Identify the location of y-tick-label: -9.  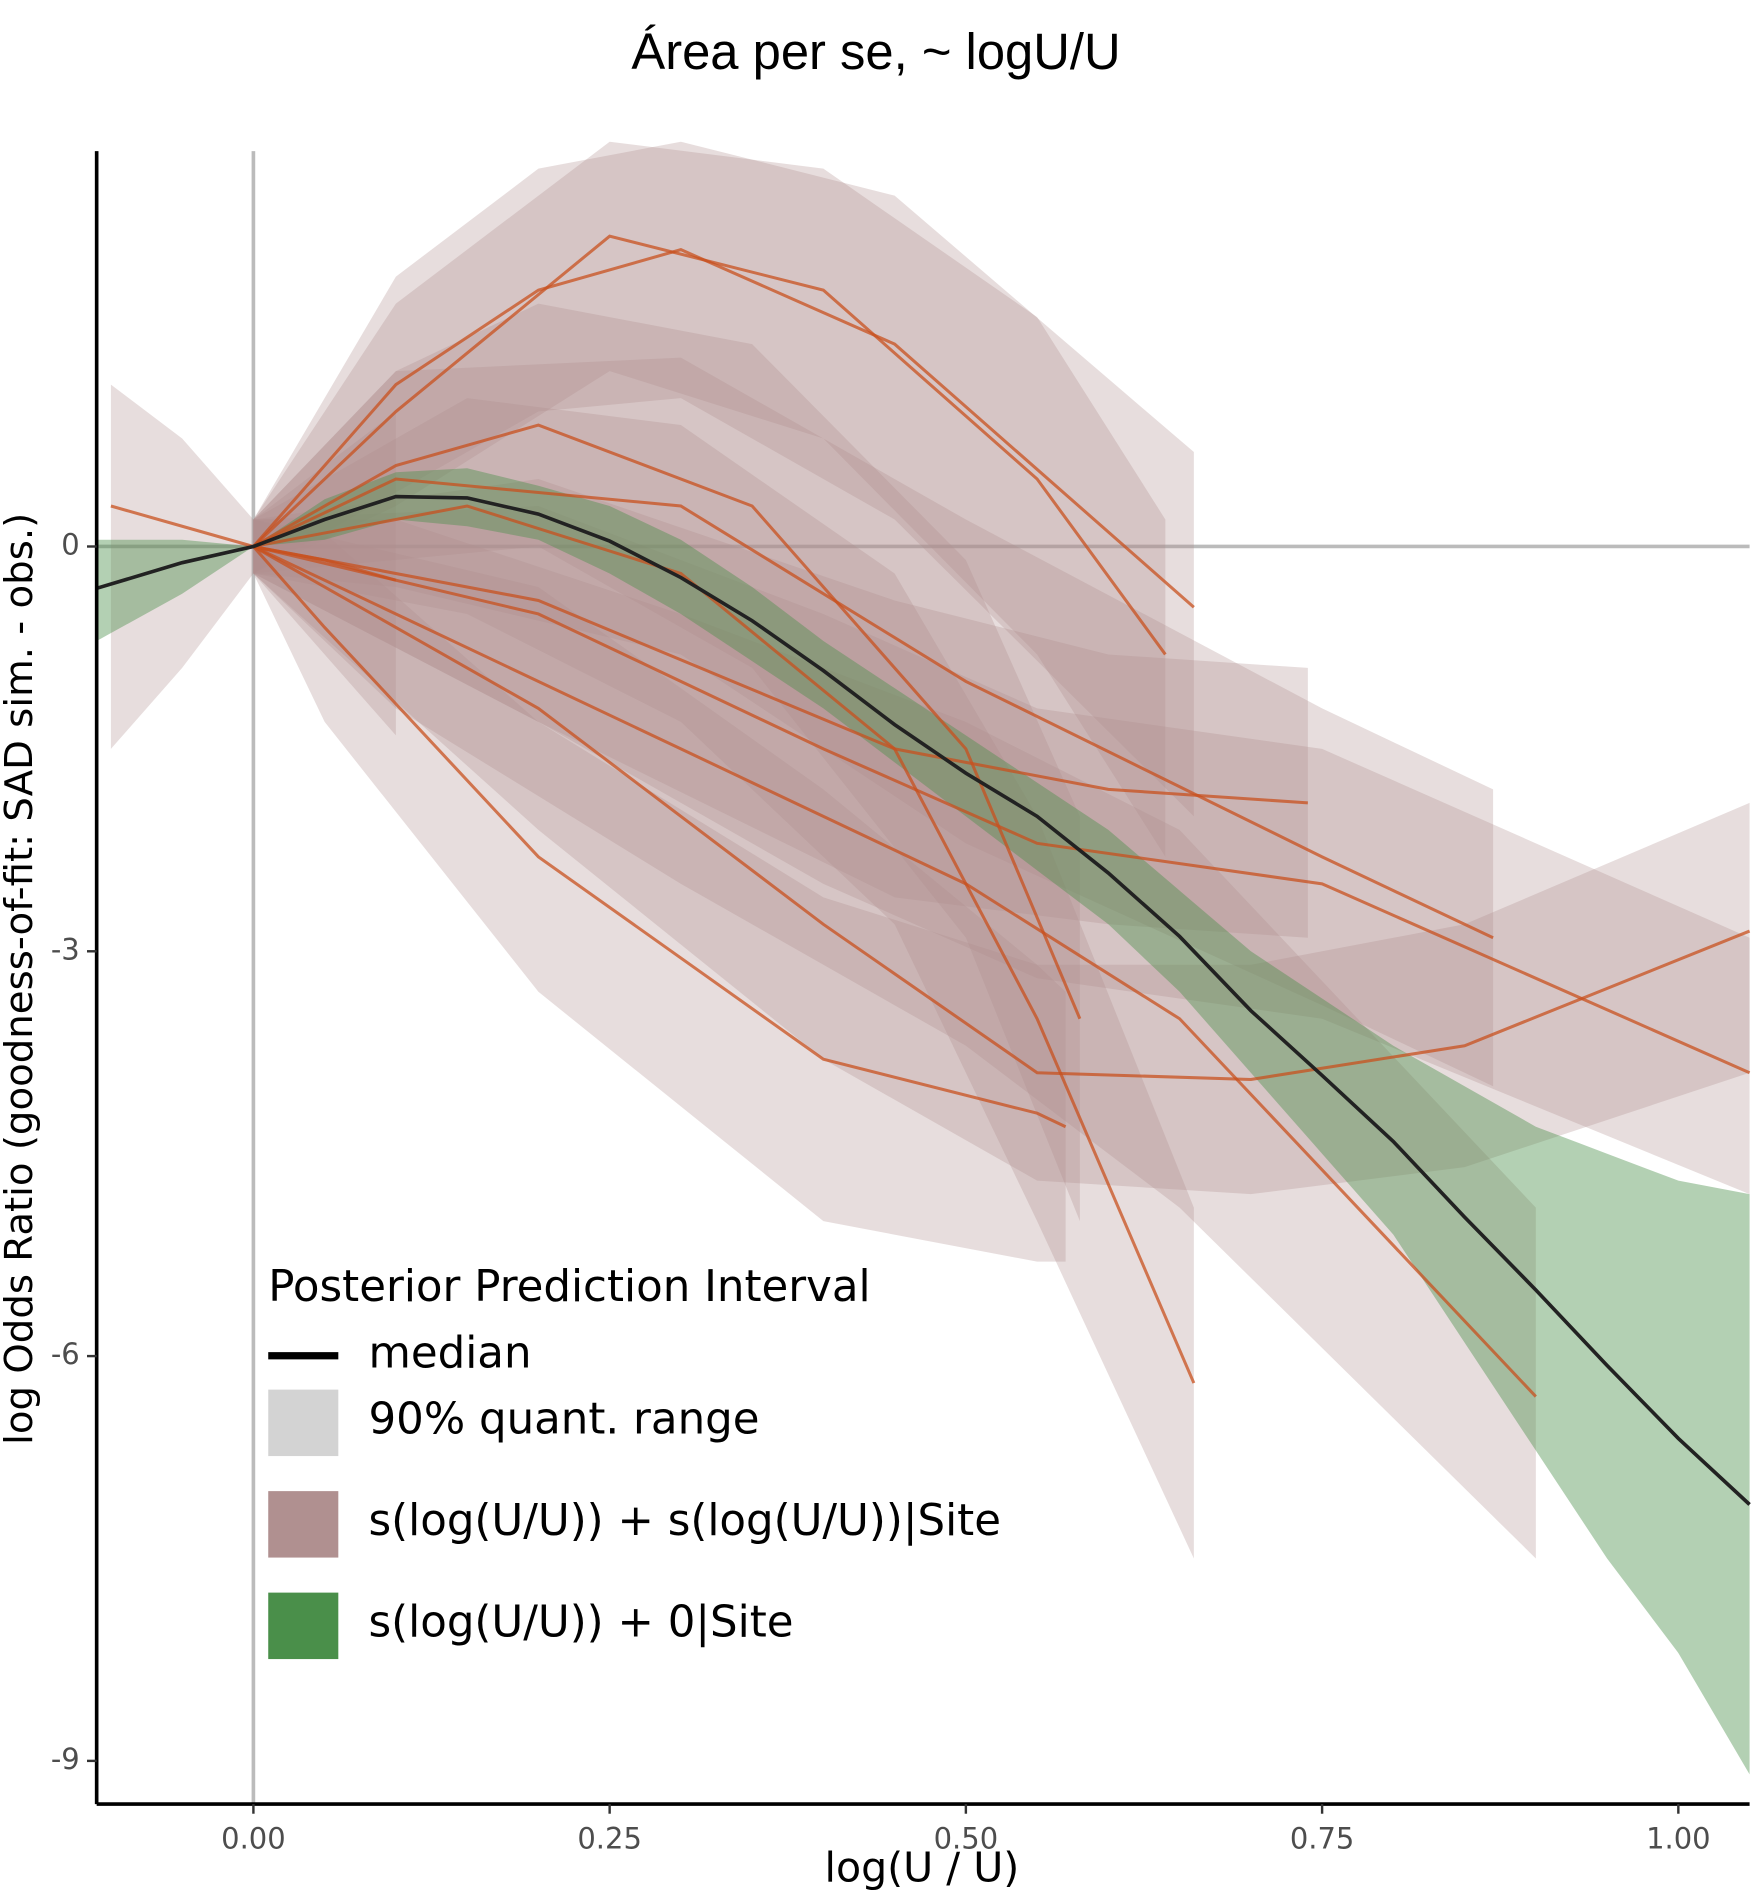
(65, 1759).